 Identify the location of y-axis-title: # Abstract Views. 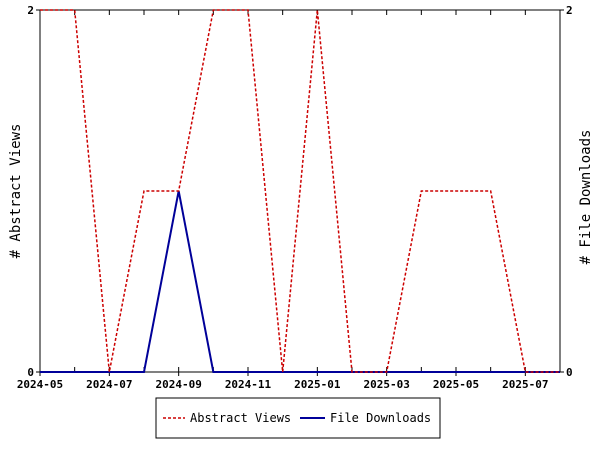
(16, 191).